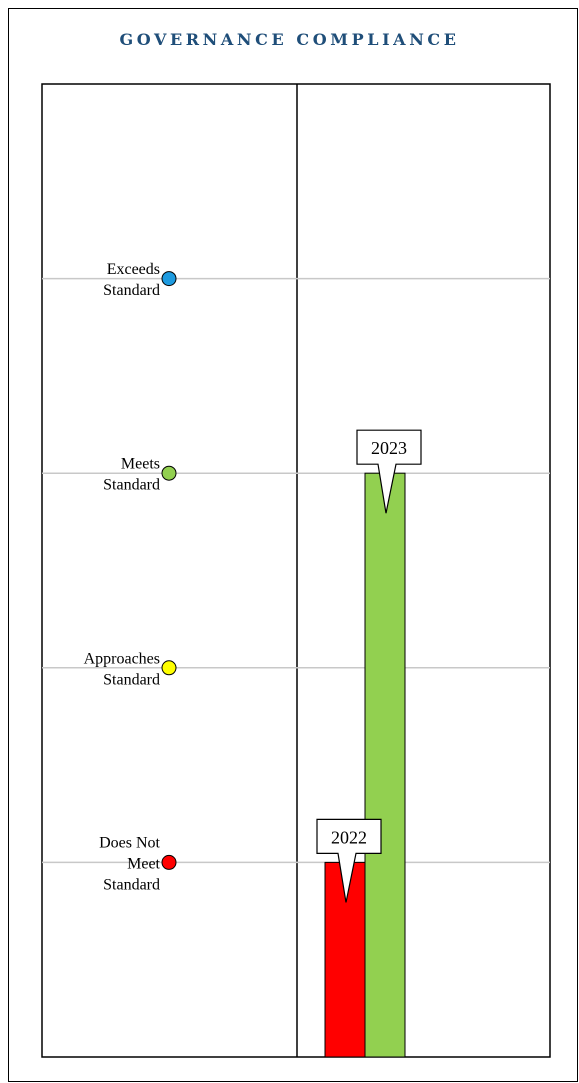 This screenshot has height=1083, width=579. Describe the element at coordinates (133, 269) in the screenshot. I see `level-label: Exceeds` at that location.